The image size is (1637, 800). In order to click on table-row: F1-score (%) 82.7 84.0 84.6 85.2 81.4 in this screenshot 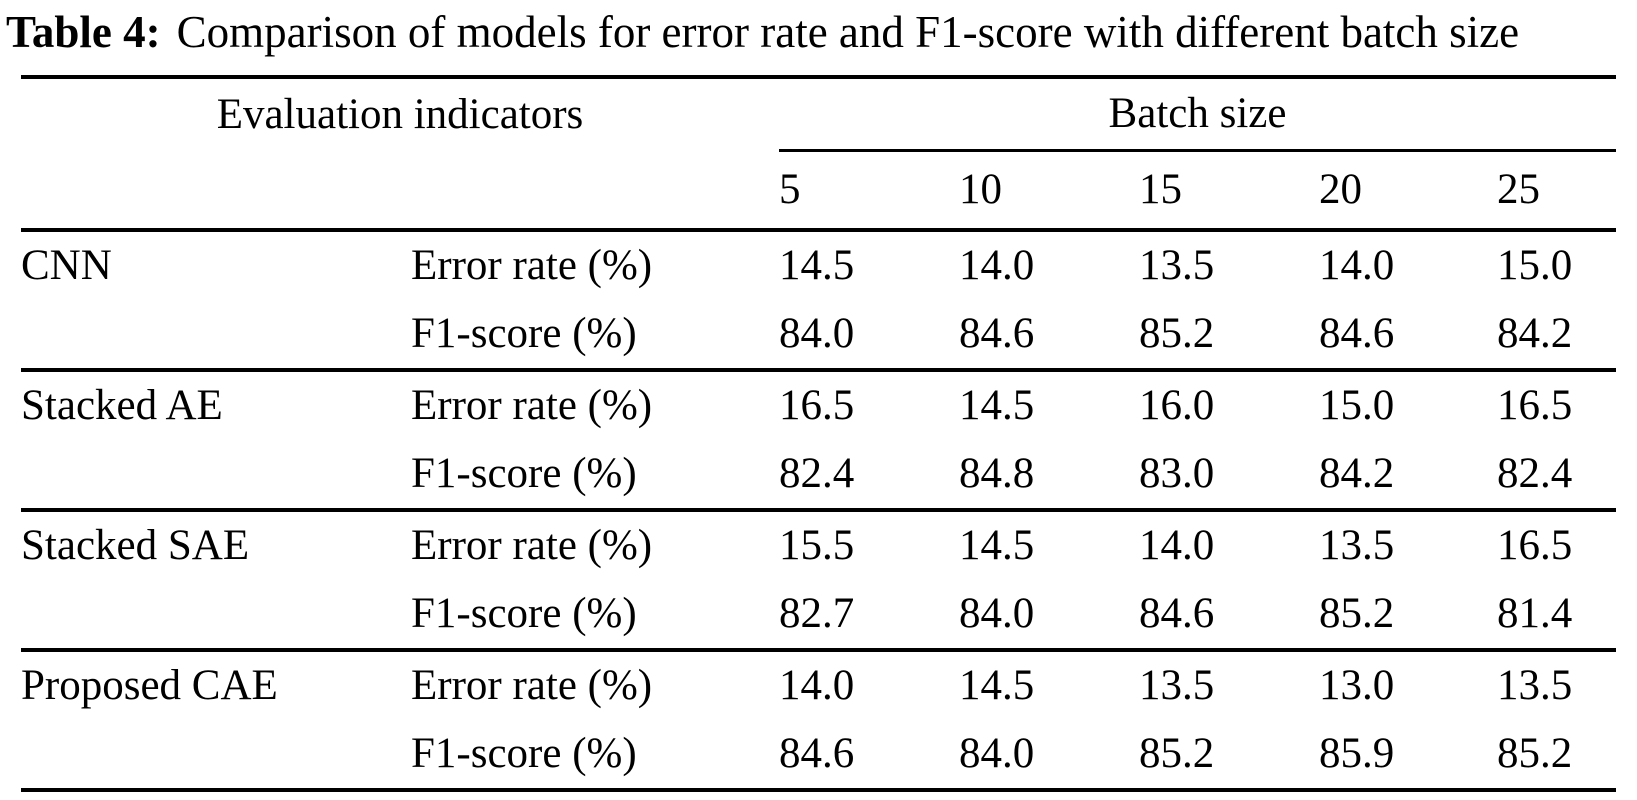, I will do `click(818, 615)`.